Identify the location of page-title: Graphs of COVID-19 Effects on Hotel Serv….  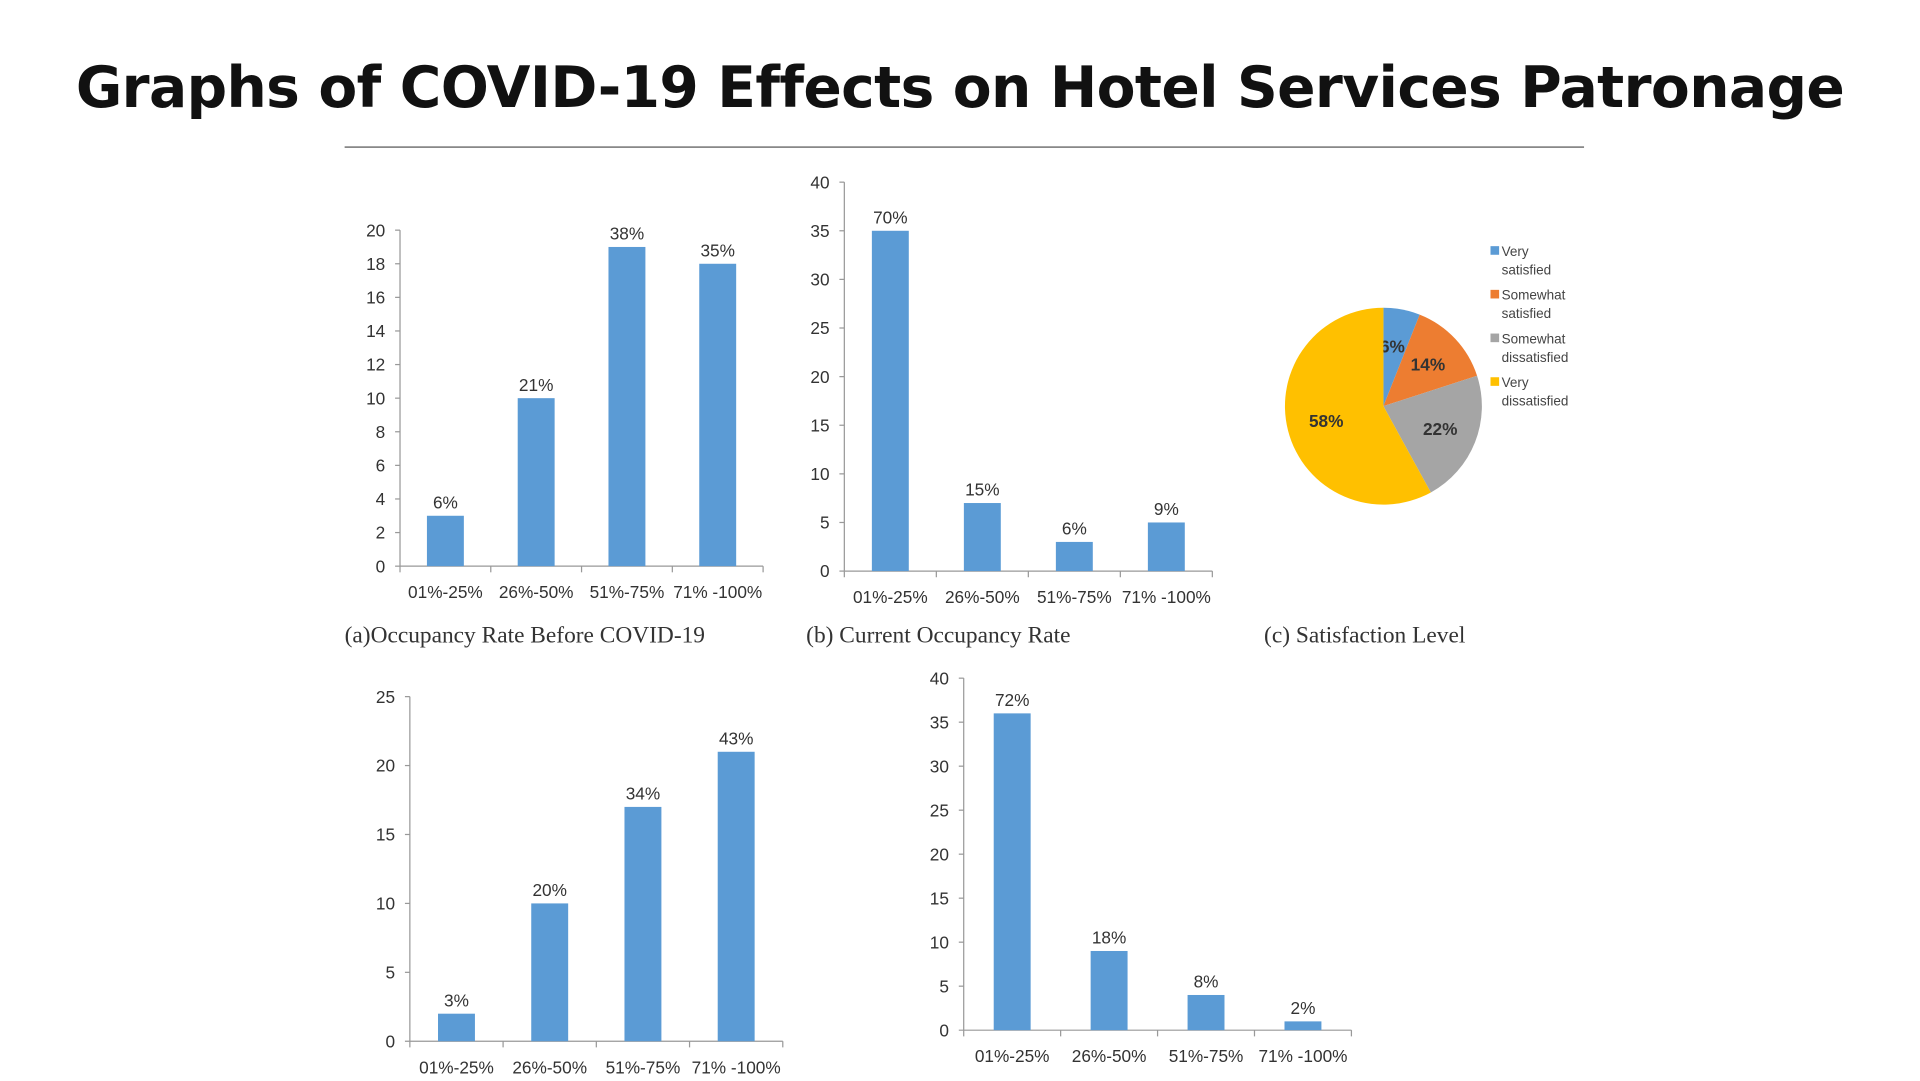
(960, 87).